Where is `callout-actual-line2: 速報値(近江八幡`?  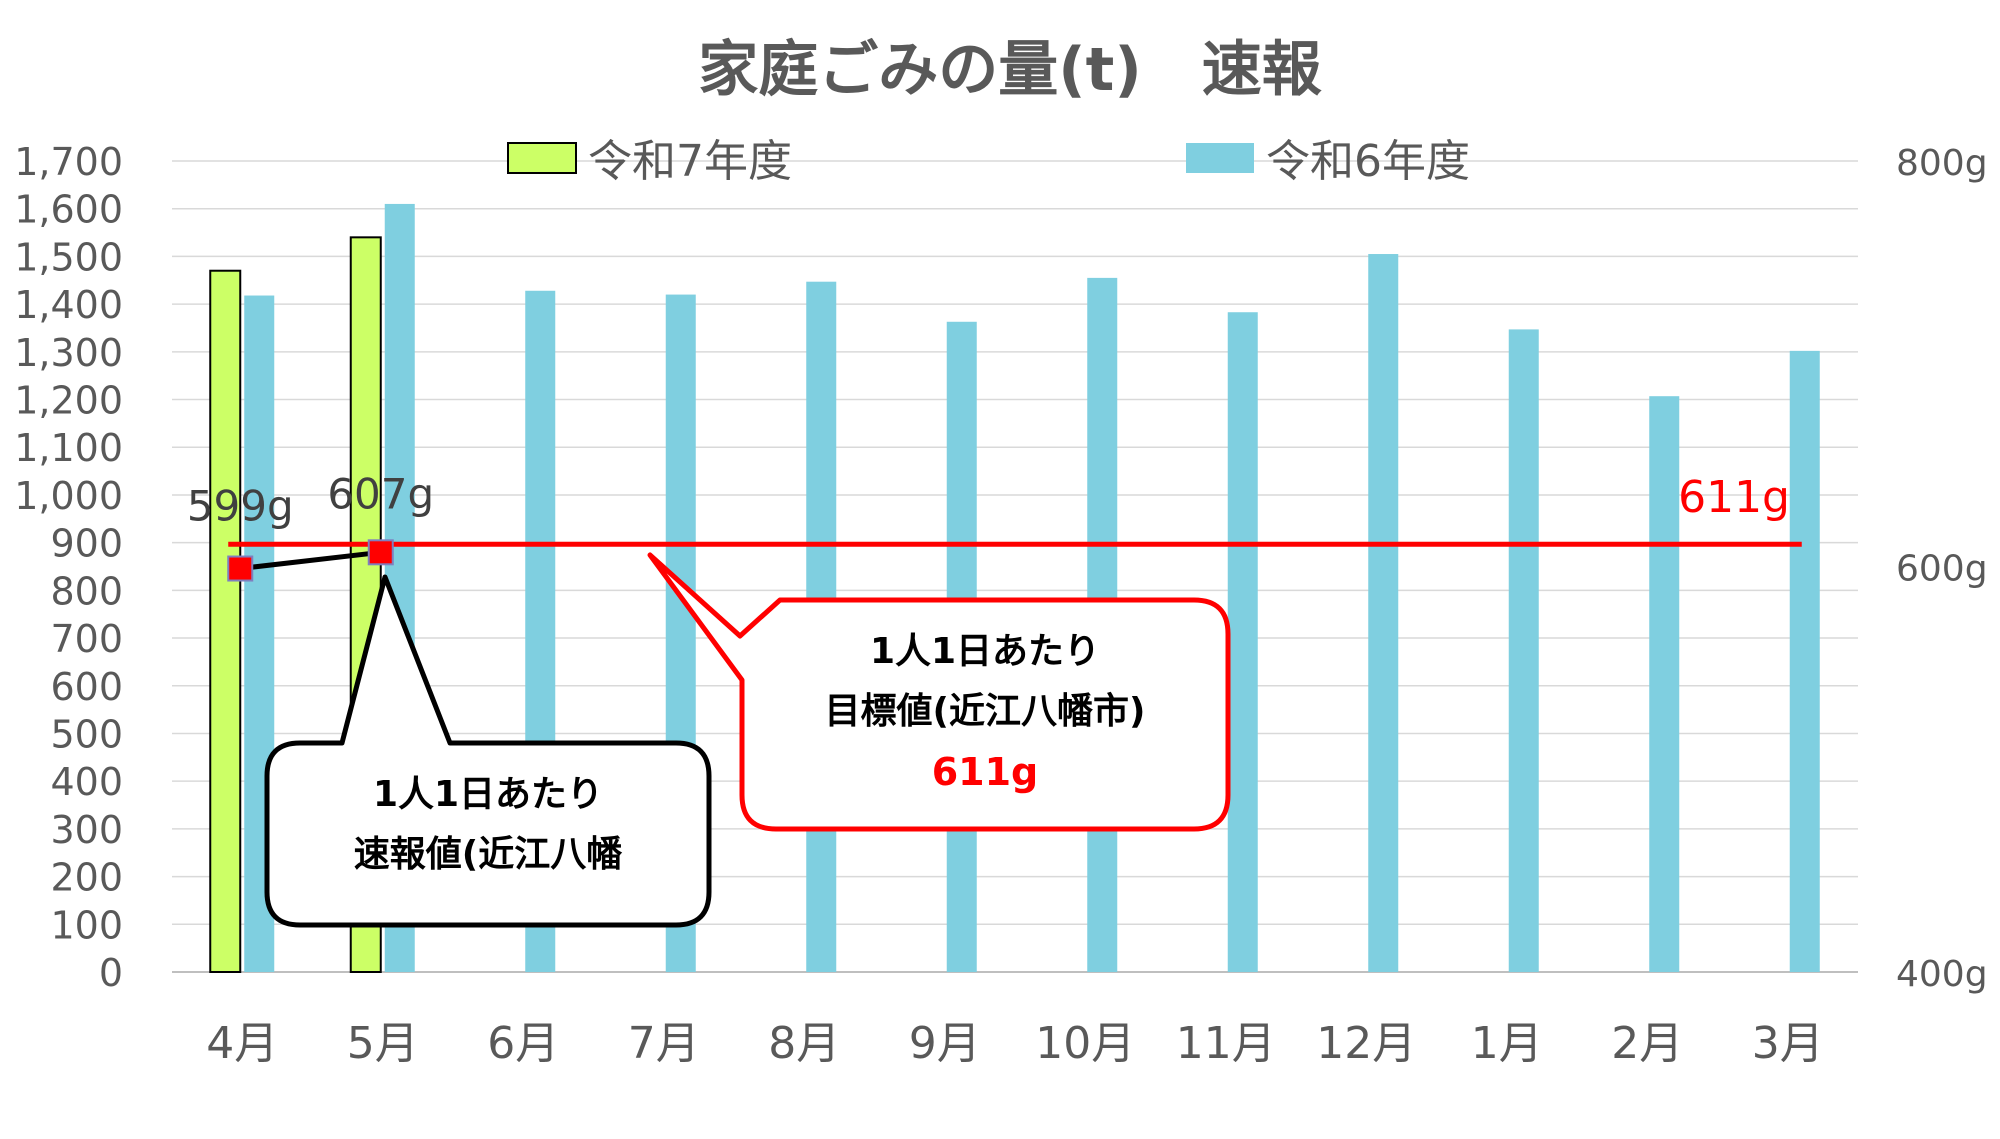 callout-actual-line2: 速報値(近江八幡 is located at coordinates (488, 854).